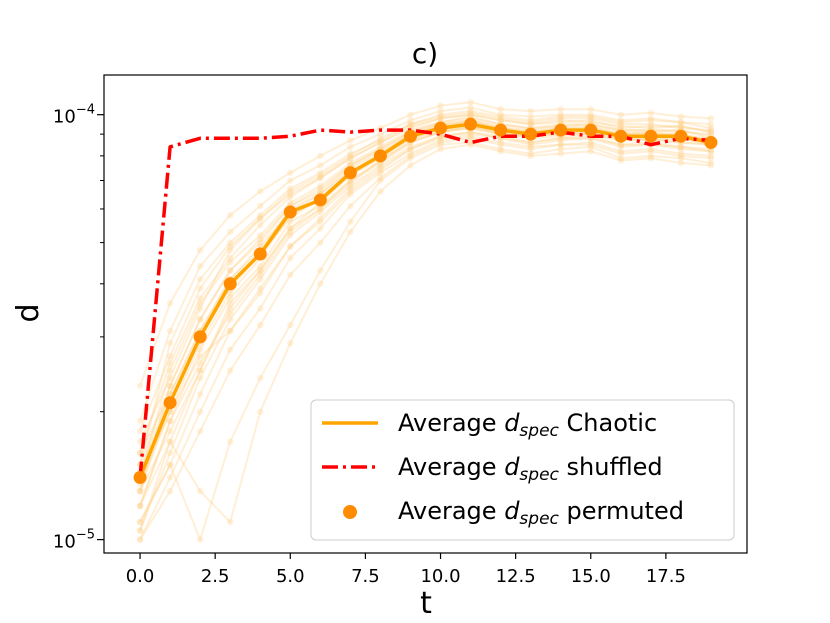  What do you see at coordinates (74, 115) in the screenshot?
I see `y-tick-label: 10⁻⁴` at bounding box center [74, 115].